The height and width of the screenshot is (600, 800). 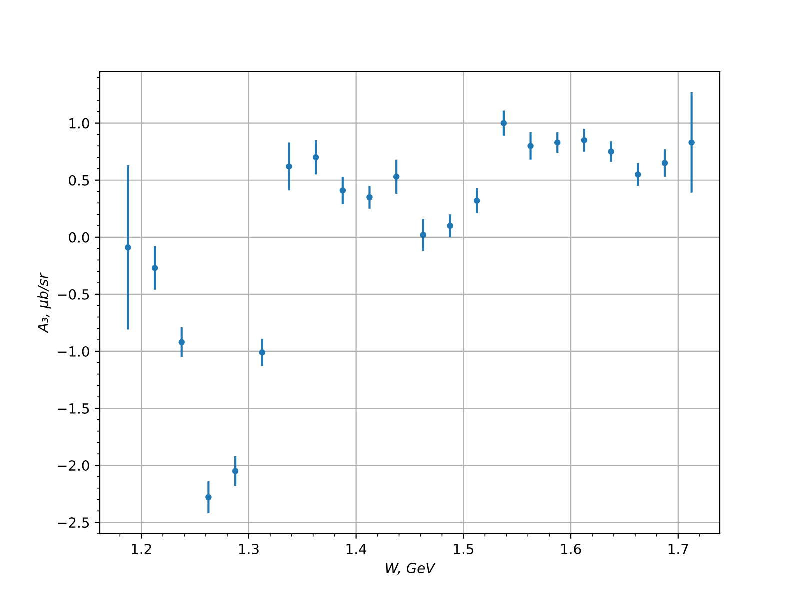 I want to click on y-tick-label: −2.0, so click(x=74, y=466).